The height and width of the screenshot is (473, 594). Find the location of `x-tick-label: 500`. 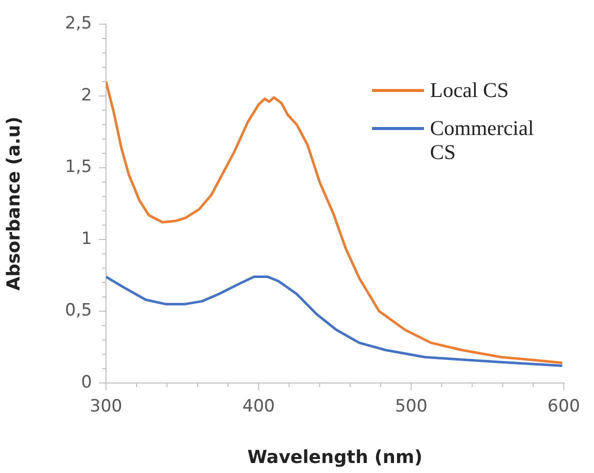

x-tick-label: 500 is located at coordinates (411, 406).